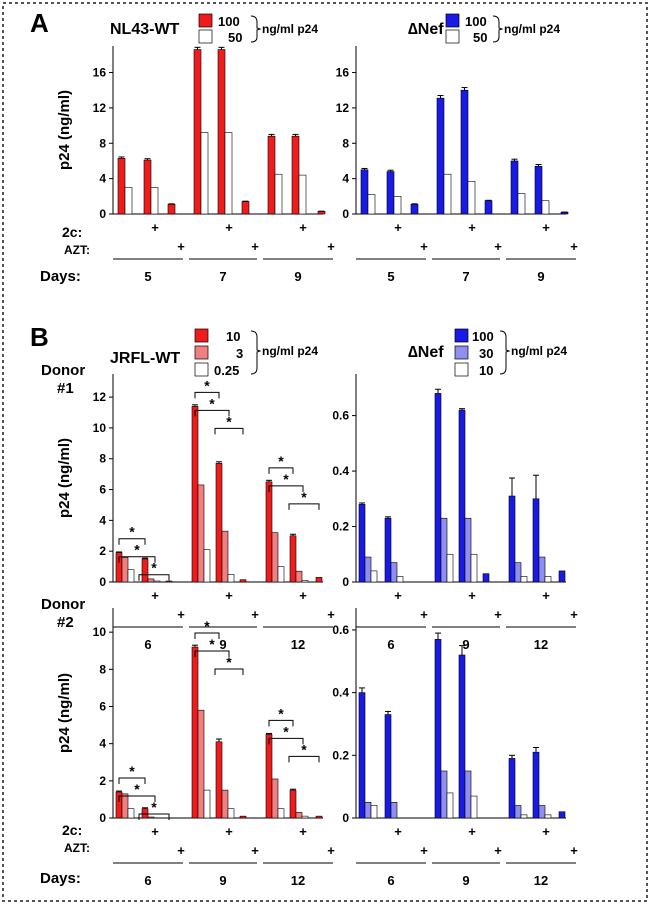 The image size is (650, 904). I want to click on y-tick-label: 12, so click(343, 108).